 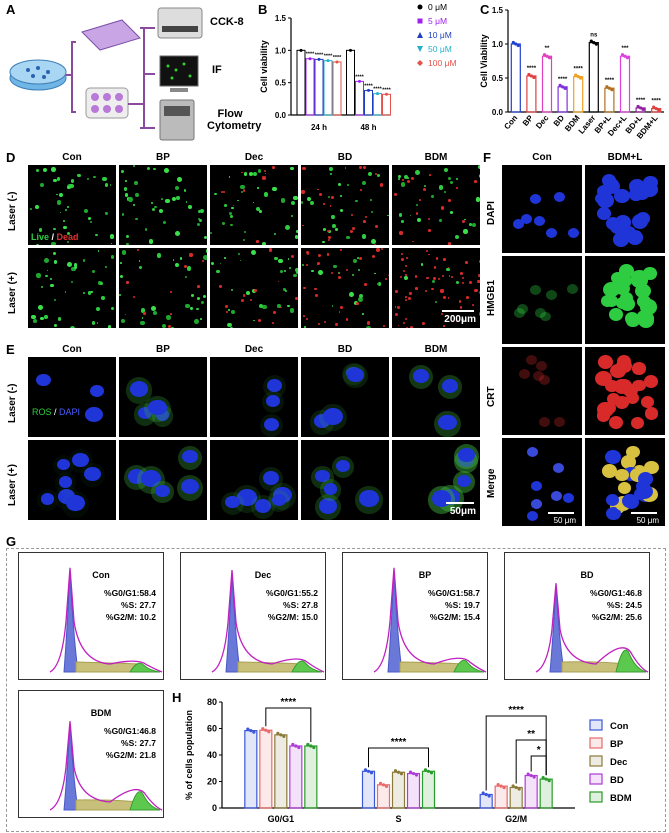 I want to click on chart-c-ytick-label: 0.5, so click(x=498, y=78).